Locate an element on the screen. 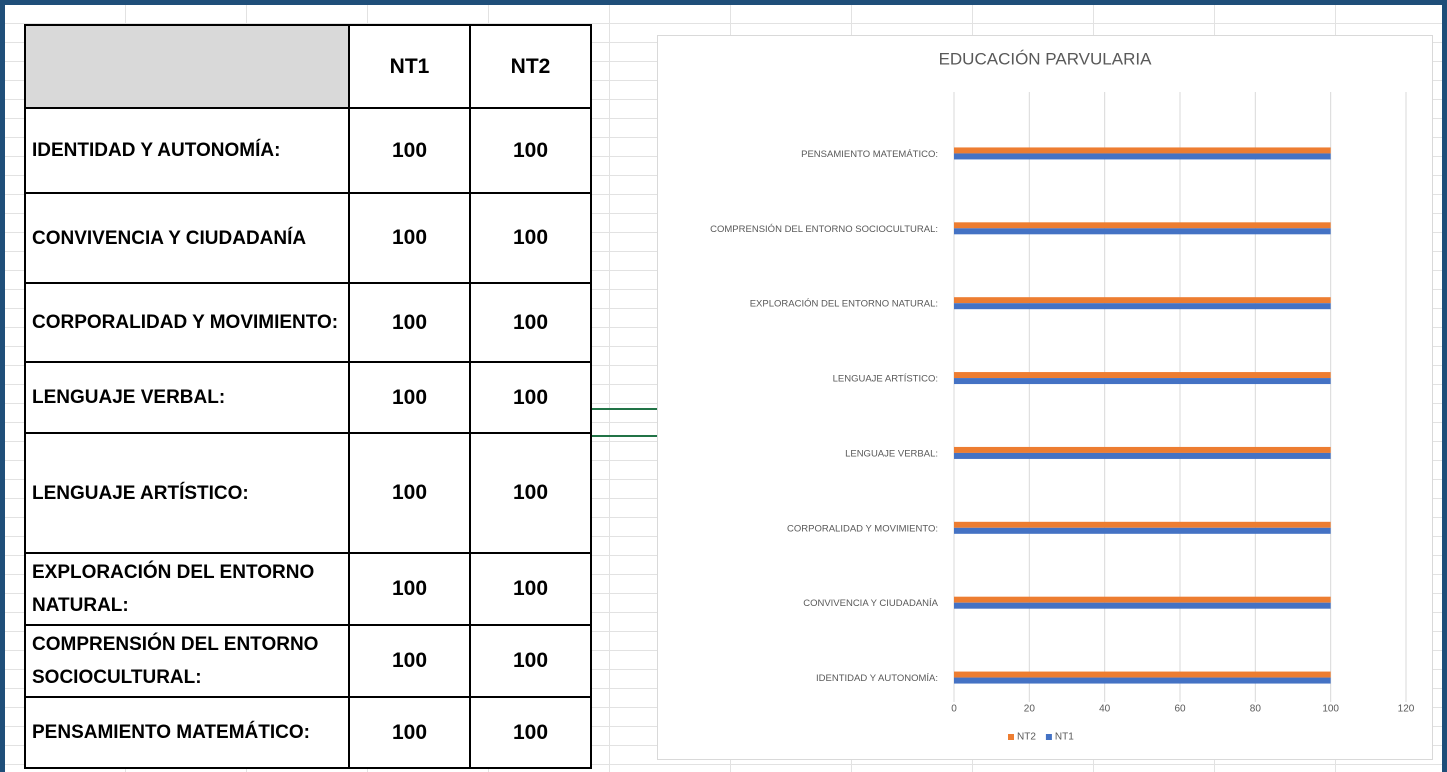 The height and width of the screenshot is (772, 1447). table-row: LENGUAJE VERBAL: 100 100 is located at coordinates (308, 397).